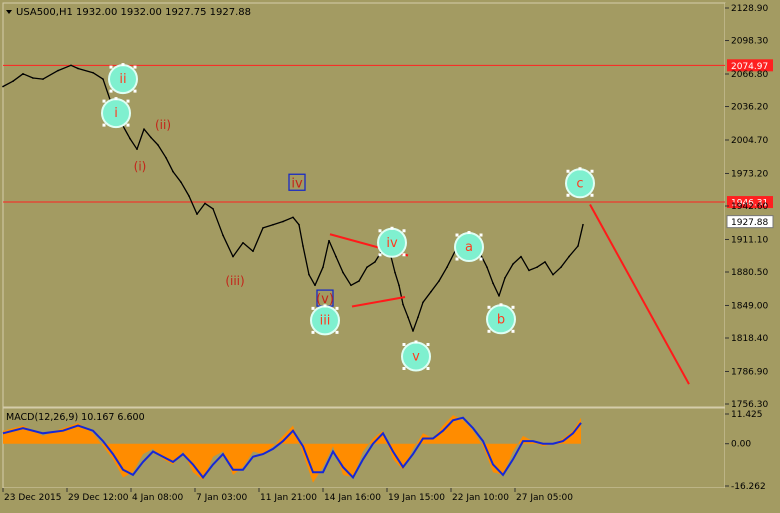 The image size is (780, 513). Describe the element at coordinates (749, 141) in the screenshot. I see `y-tick-label: 2004.70` at that location.